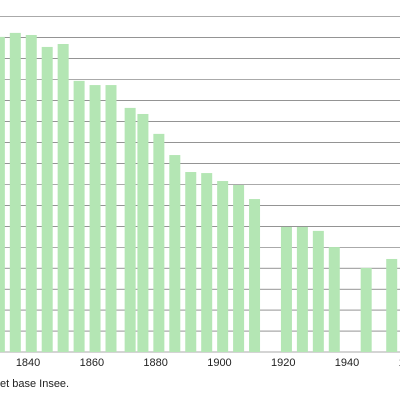 The height and width of the screenshot is (400, 400). What do you see at coordinates (155, 363) in the screenshot?
I see `x-tick-label: 1880` at bounding box center [155, 363].